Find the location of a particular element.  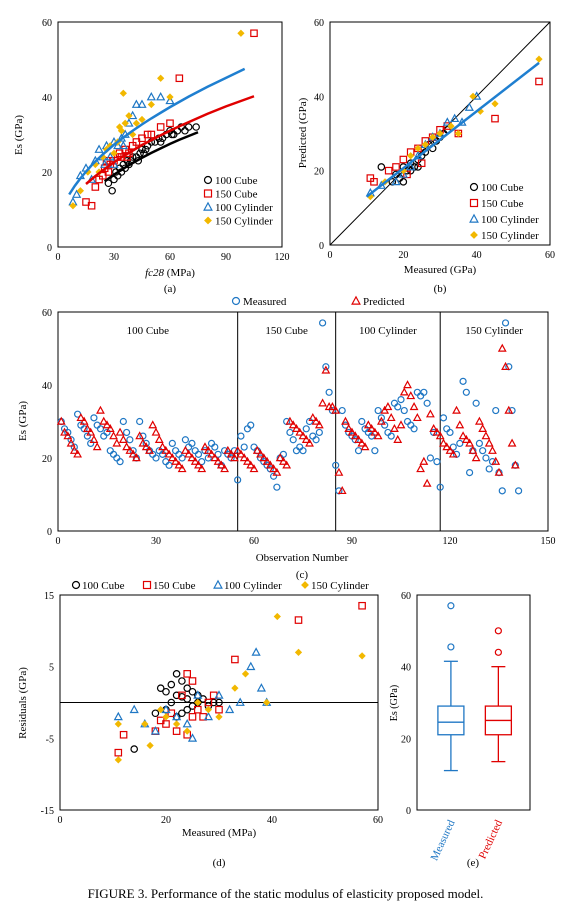

legend-b-label: 150 Cube is located at coordinates (502, 204).